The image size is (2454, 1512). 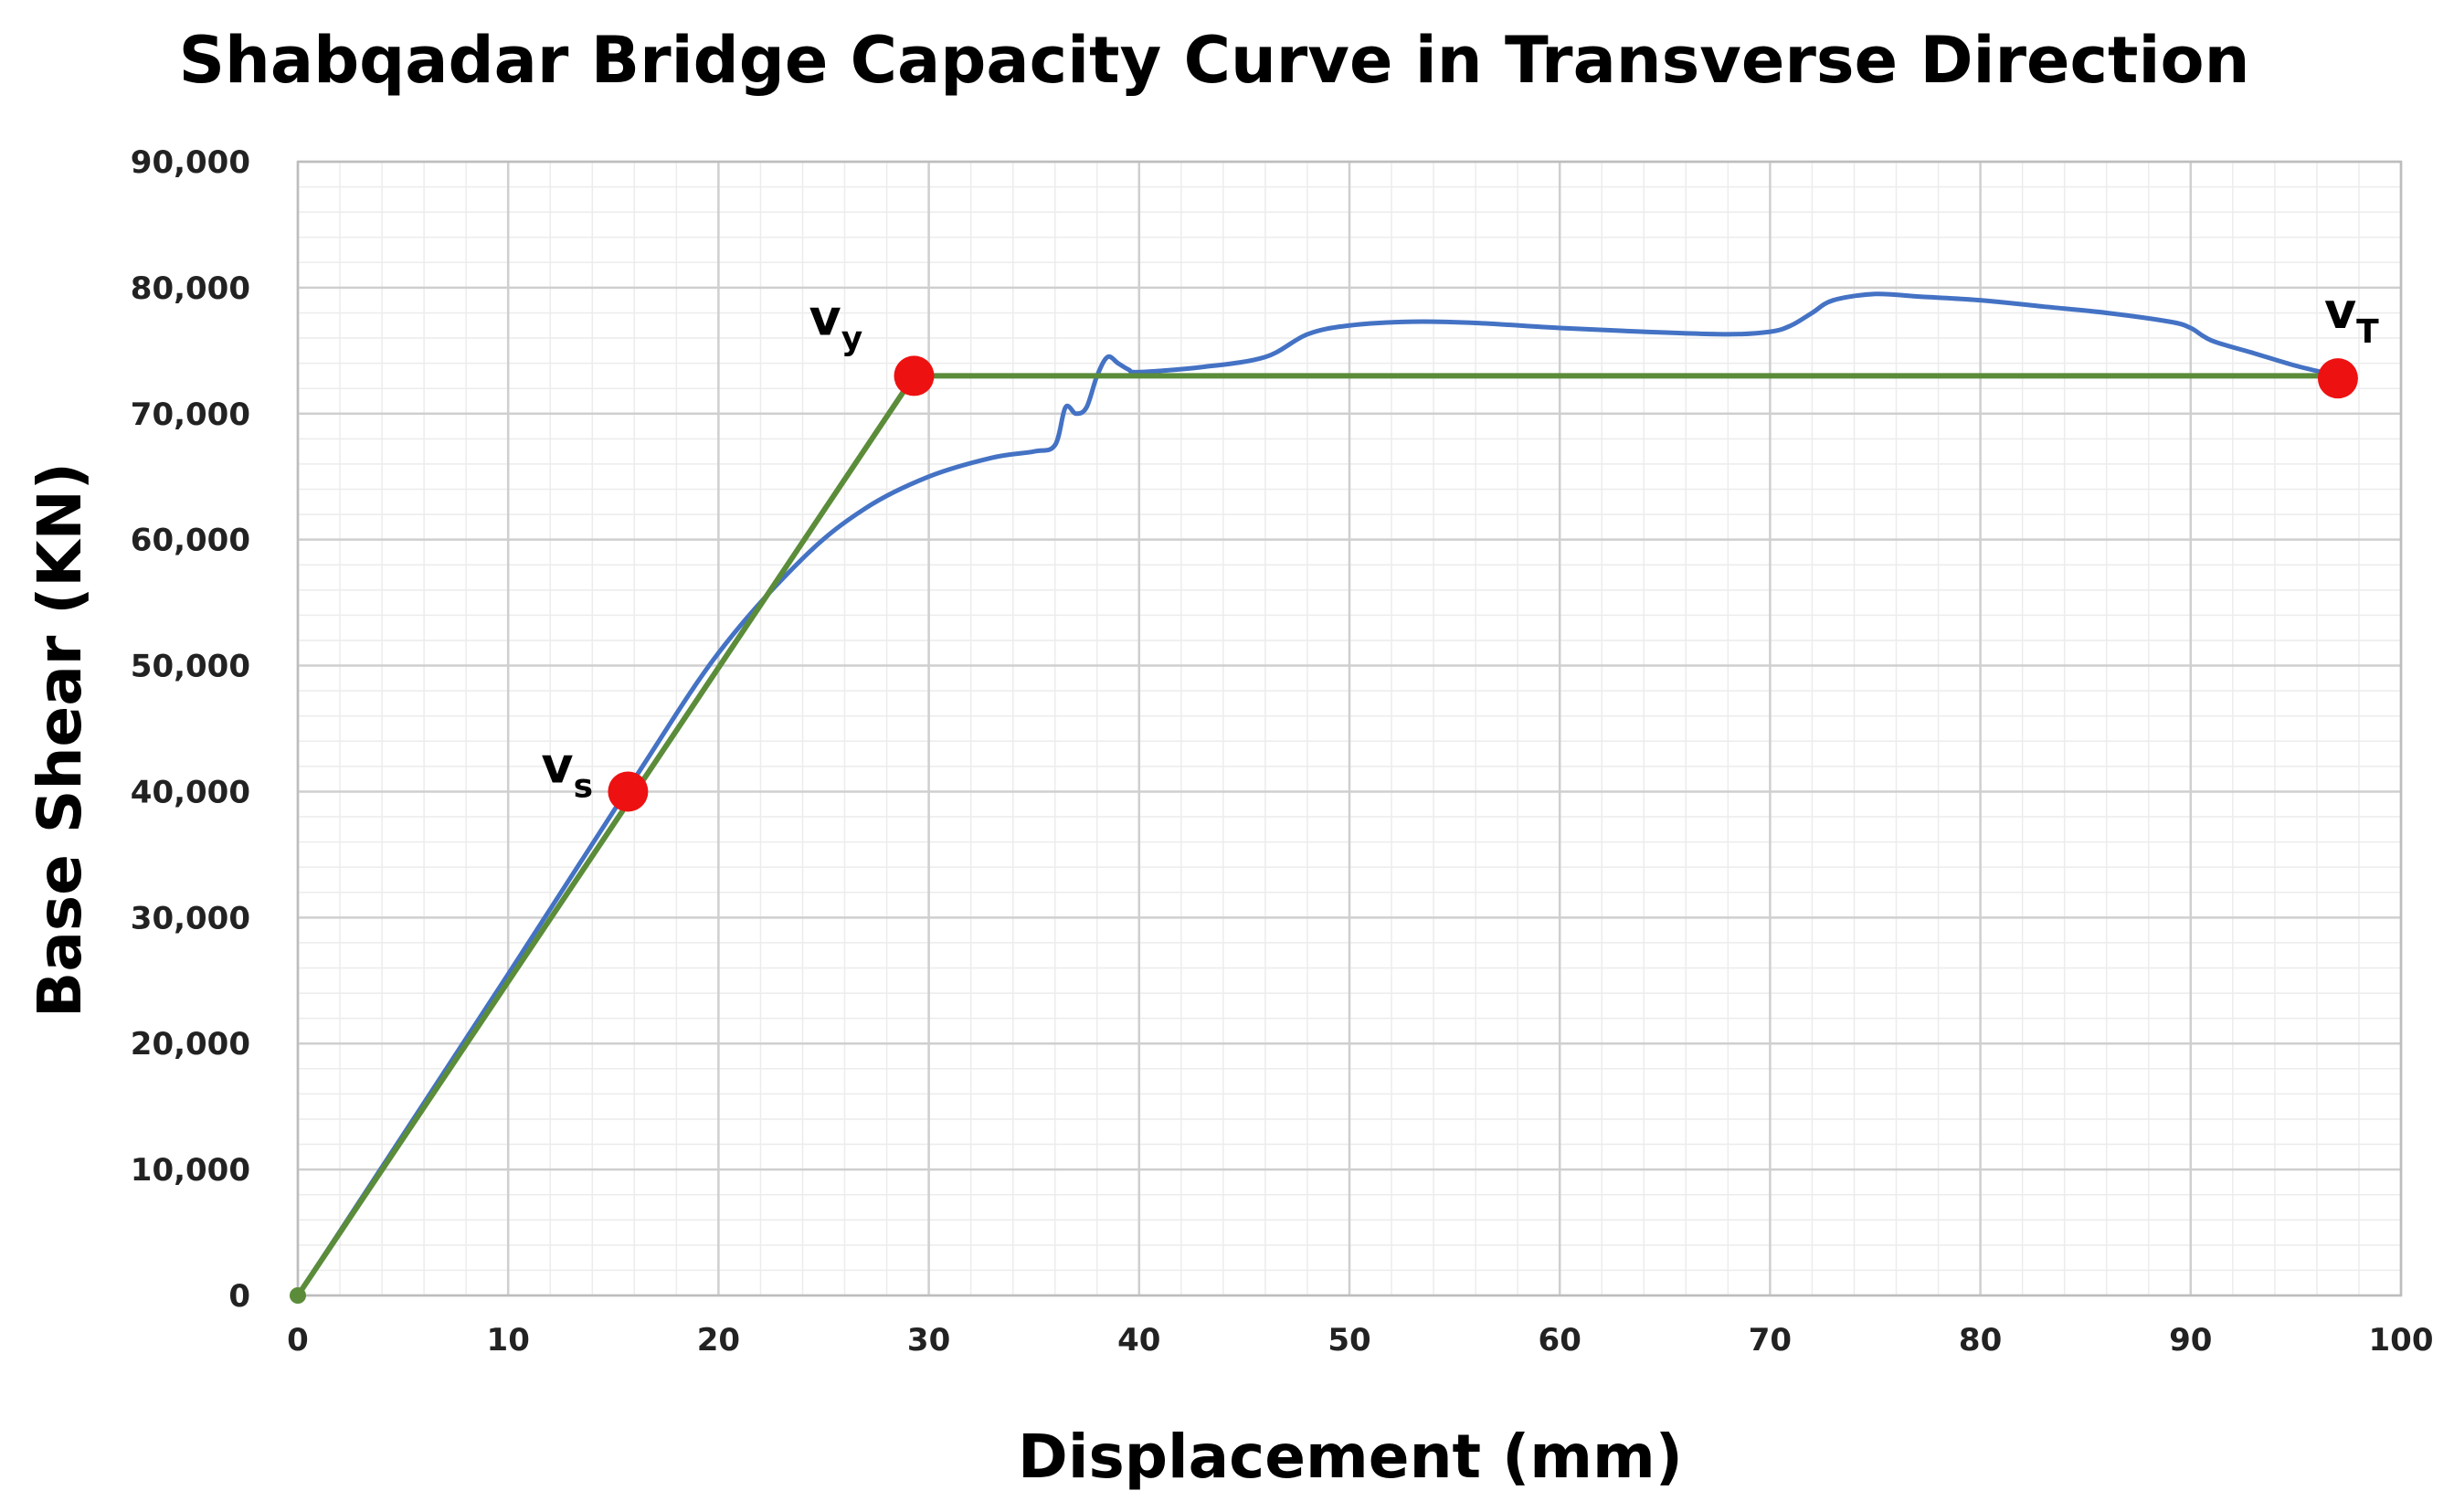 I want to click on y-tick-label: 50,000, so click(x=191, y=667).